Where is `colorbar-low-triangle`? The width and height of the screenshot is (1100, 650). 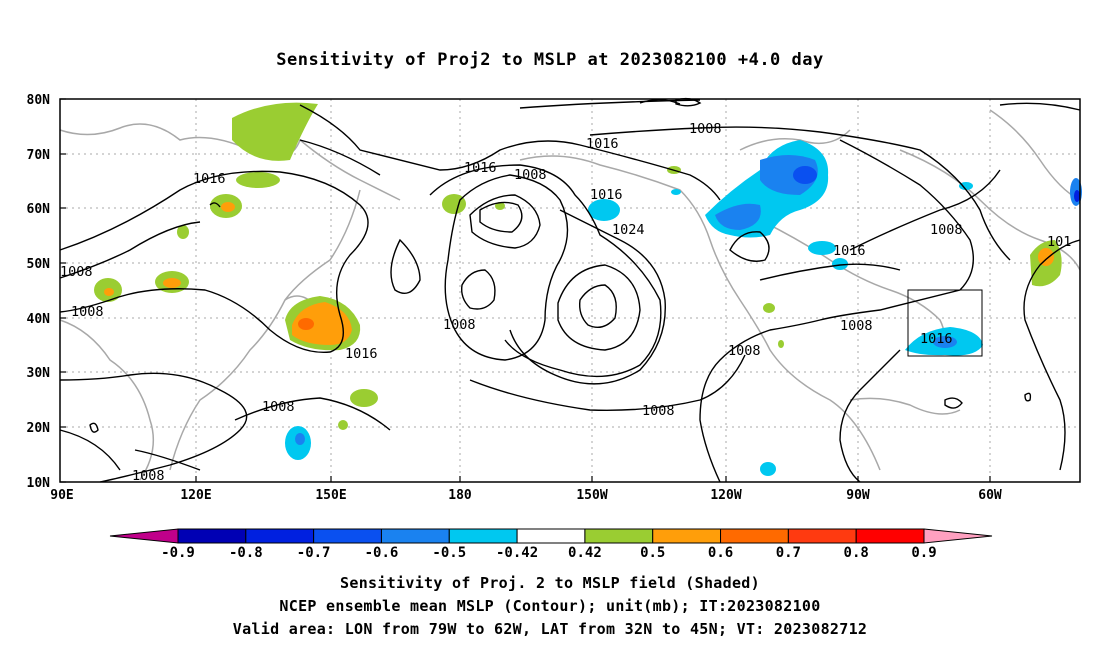 colorbar-low-triangle is located at coordinates (144, 536).